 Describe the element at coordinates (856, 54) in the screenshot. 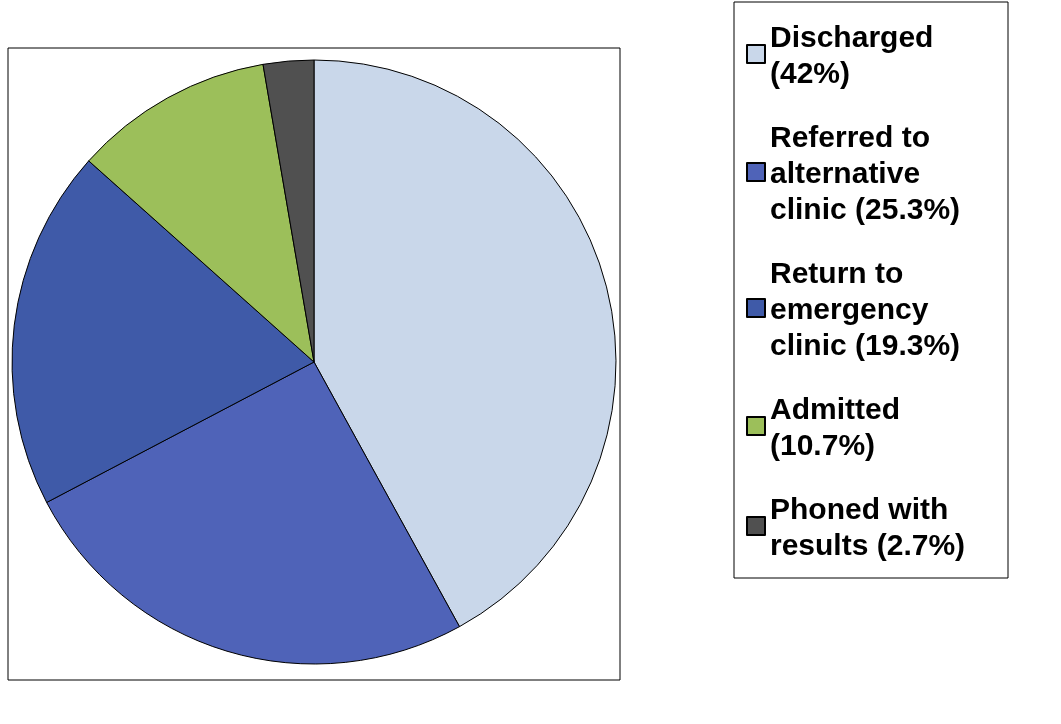

I see `legend-label: Discharged (42%)` at that location.